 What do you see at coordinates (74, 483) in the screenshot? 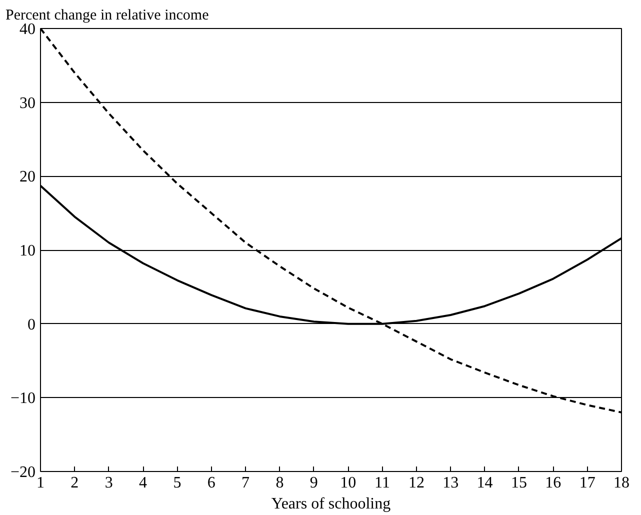
I see `x-tick-label: 2` at bounding box center [74, 483].